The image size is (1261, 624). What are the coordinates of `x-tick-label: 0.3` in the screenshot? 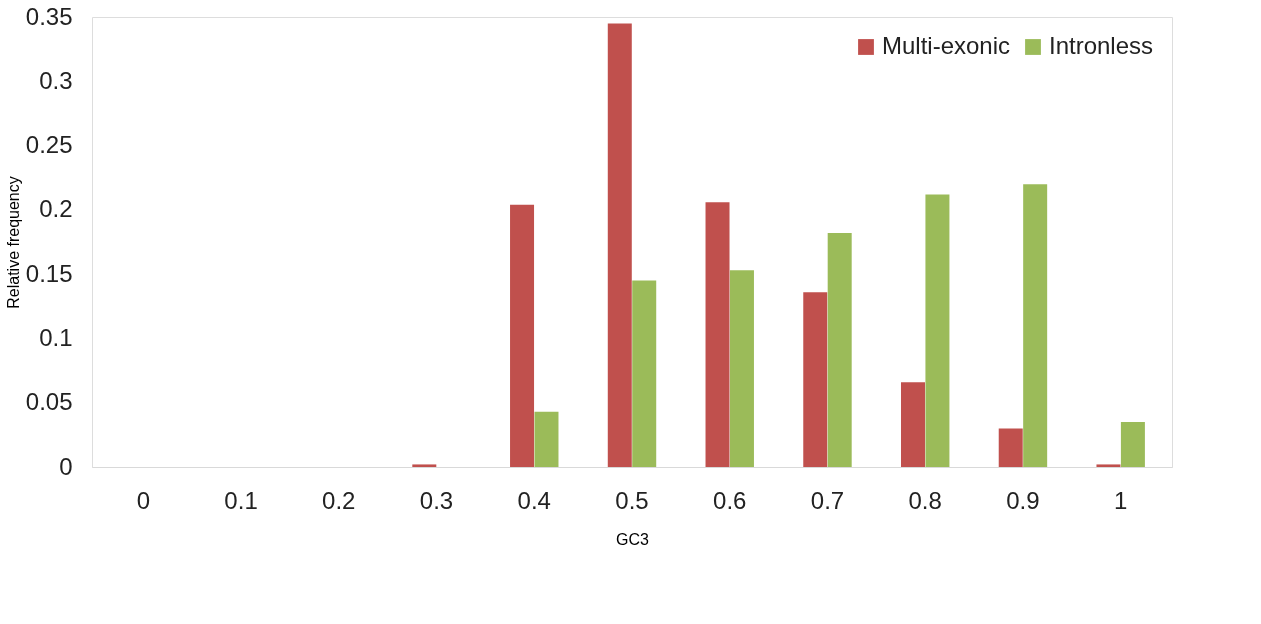 It's located at (436, 500).